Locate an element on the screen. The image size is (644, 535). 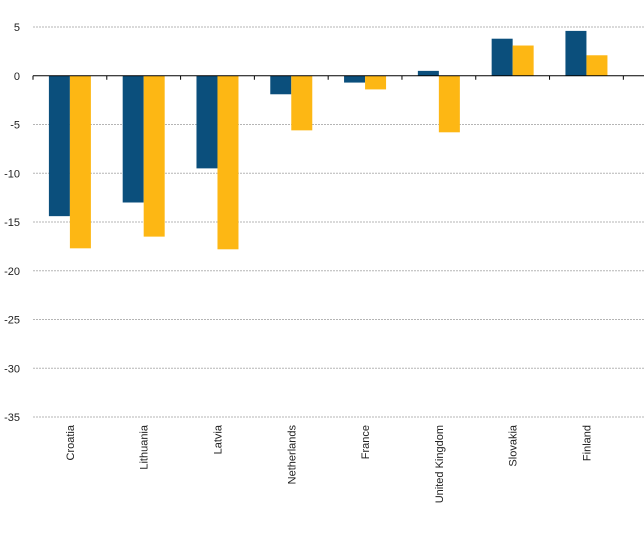
category-label: Finland is located at coordinates (587, 443).